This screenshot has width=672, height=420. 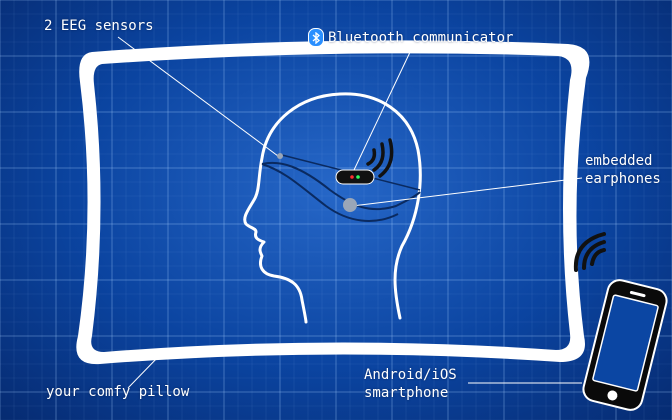 I want to click on bluetooth-pointer-line, so click(x=383, y=109).